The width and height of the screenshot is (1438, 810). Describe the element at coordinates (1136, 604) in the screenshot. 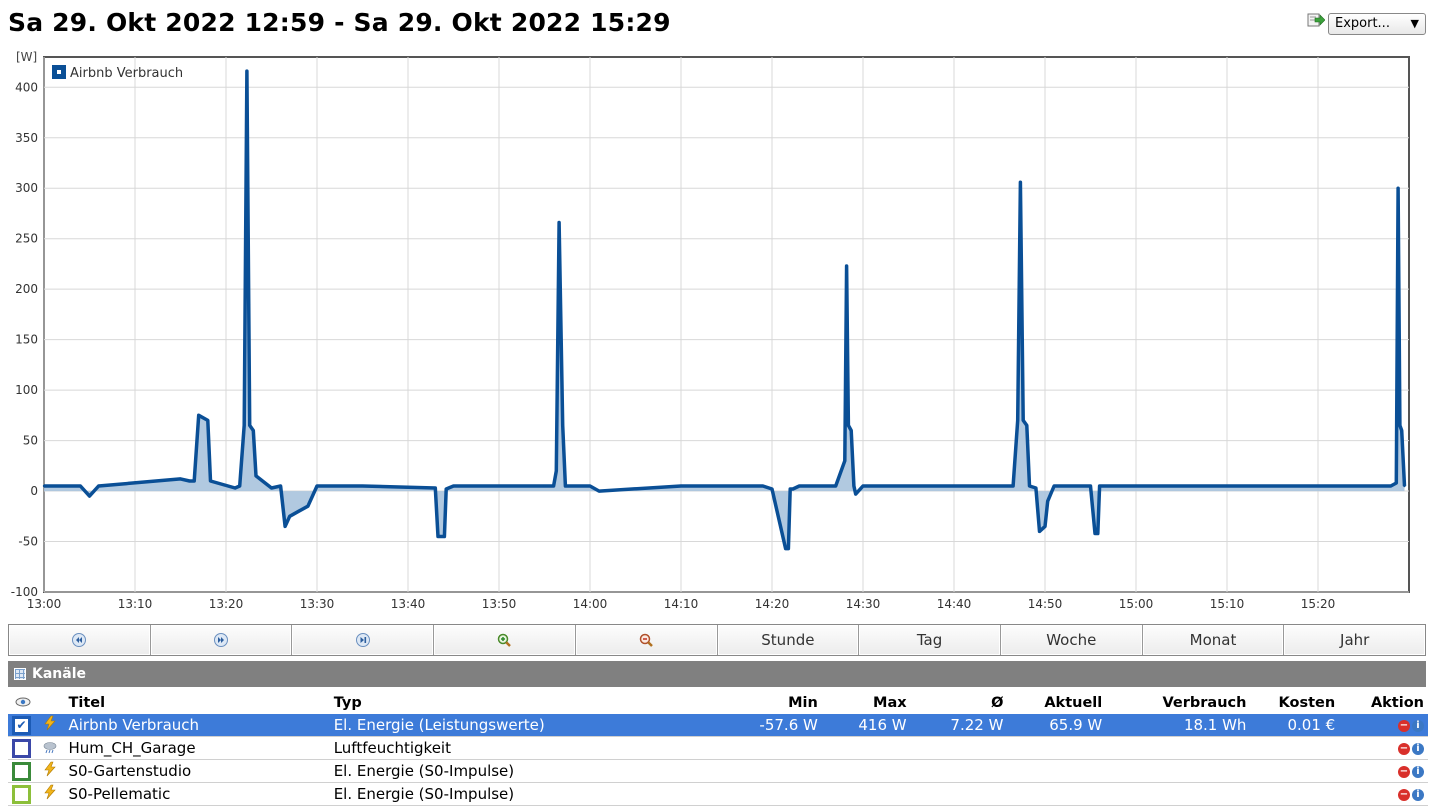

I see `x-tick-label: 15:00` at that location.